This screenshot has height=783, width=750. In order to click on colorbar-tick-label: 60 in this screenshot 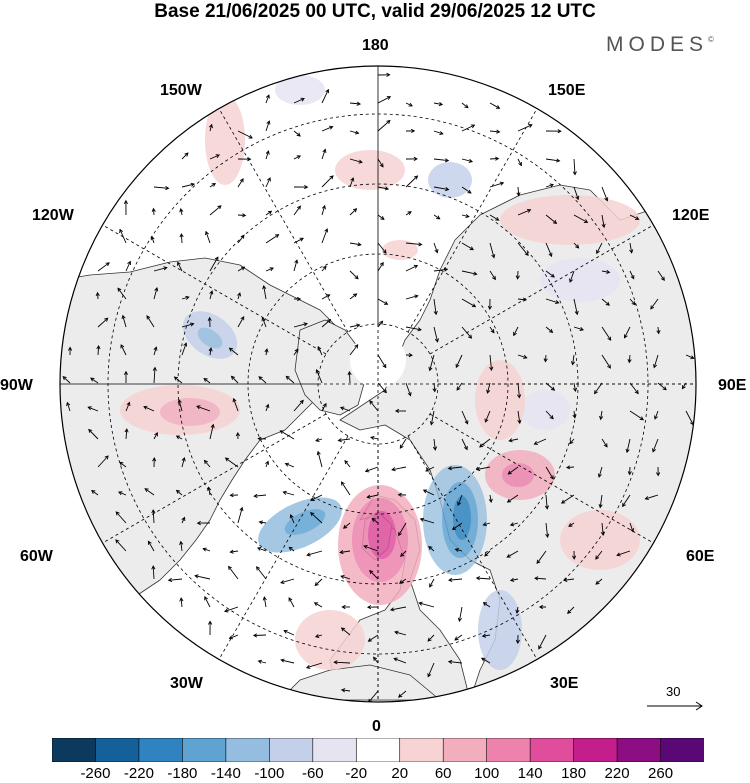, I will do `click(443, 773)`.